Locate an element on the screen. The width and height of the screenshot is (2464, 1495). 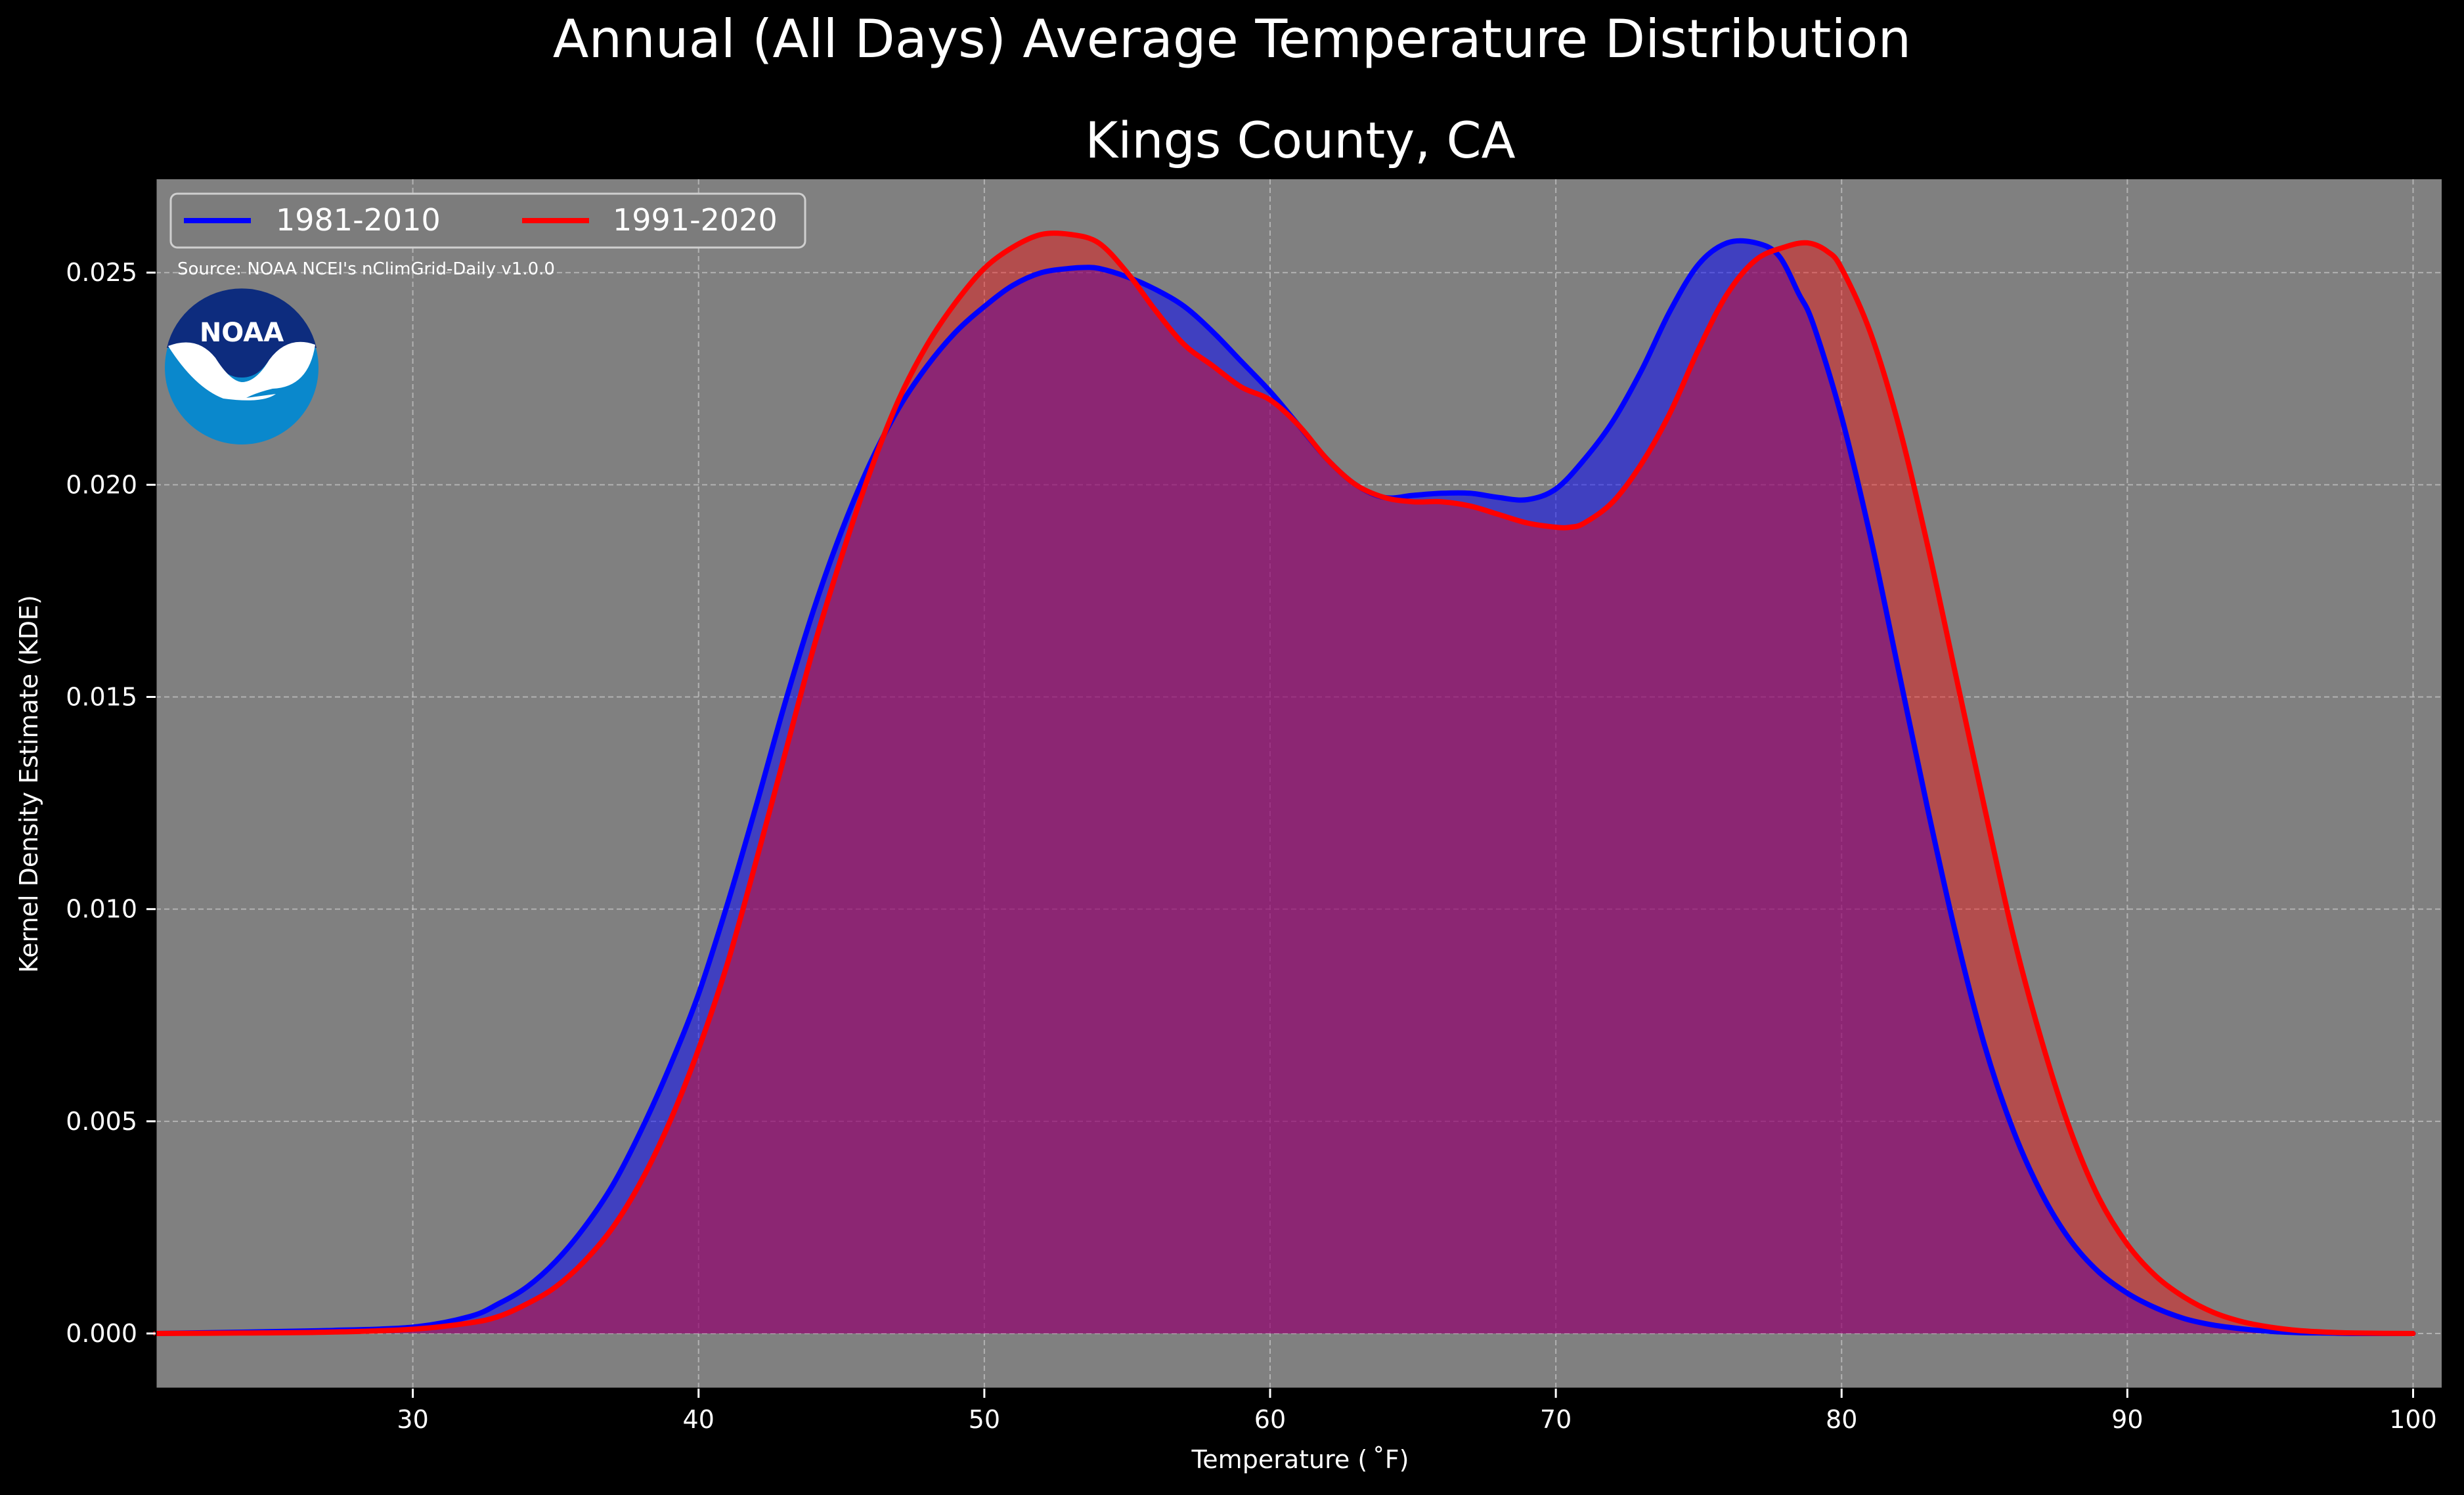
legend-box is located at coordinates (488, 220).